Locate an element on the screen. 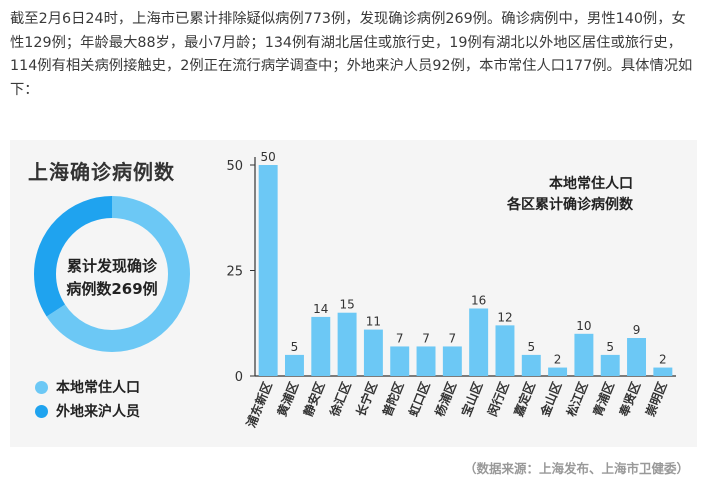 This screenshot has height=501, width=707. bar-value-label: 50 is located at coordinates (268, 157).